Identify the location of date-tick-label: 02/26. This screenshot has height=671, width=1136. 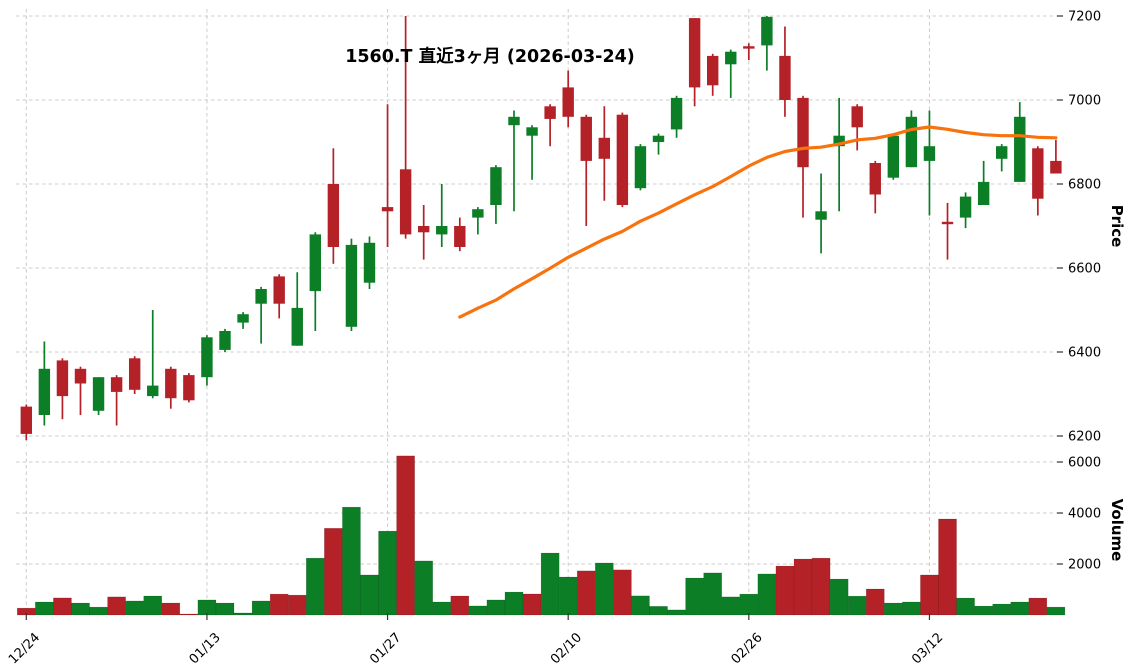
(747, 648).